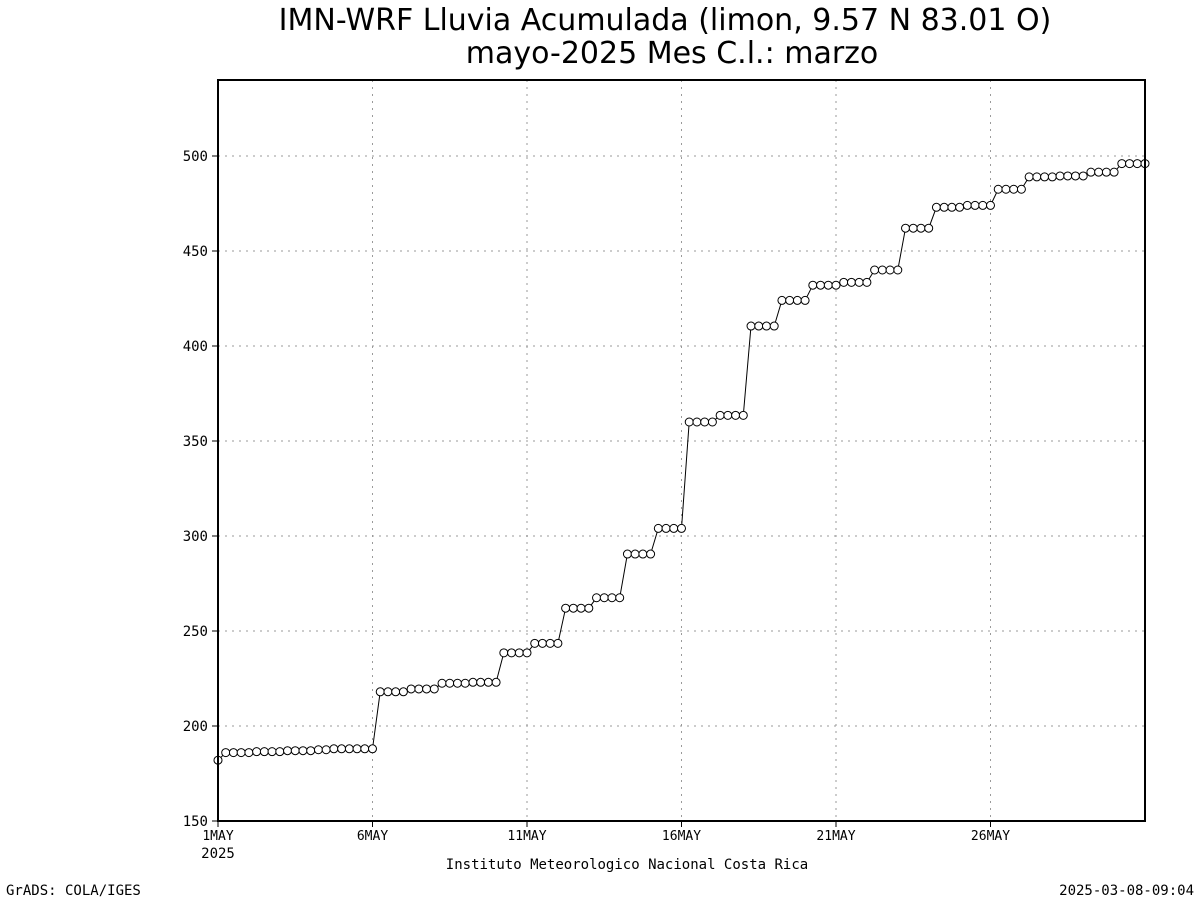 This screenshot has width=1200, height=900. What do you see at coordinates (990, 836) in the screenshot?
I see `x-tick-label: 26MAY` at bounding box center [990, 836].